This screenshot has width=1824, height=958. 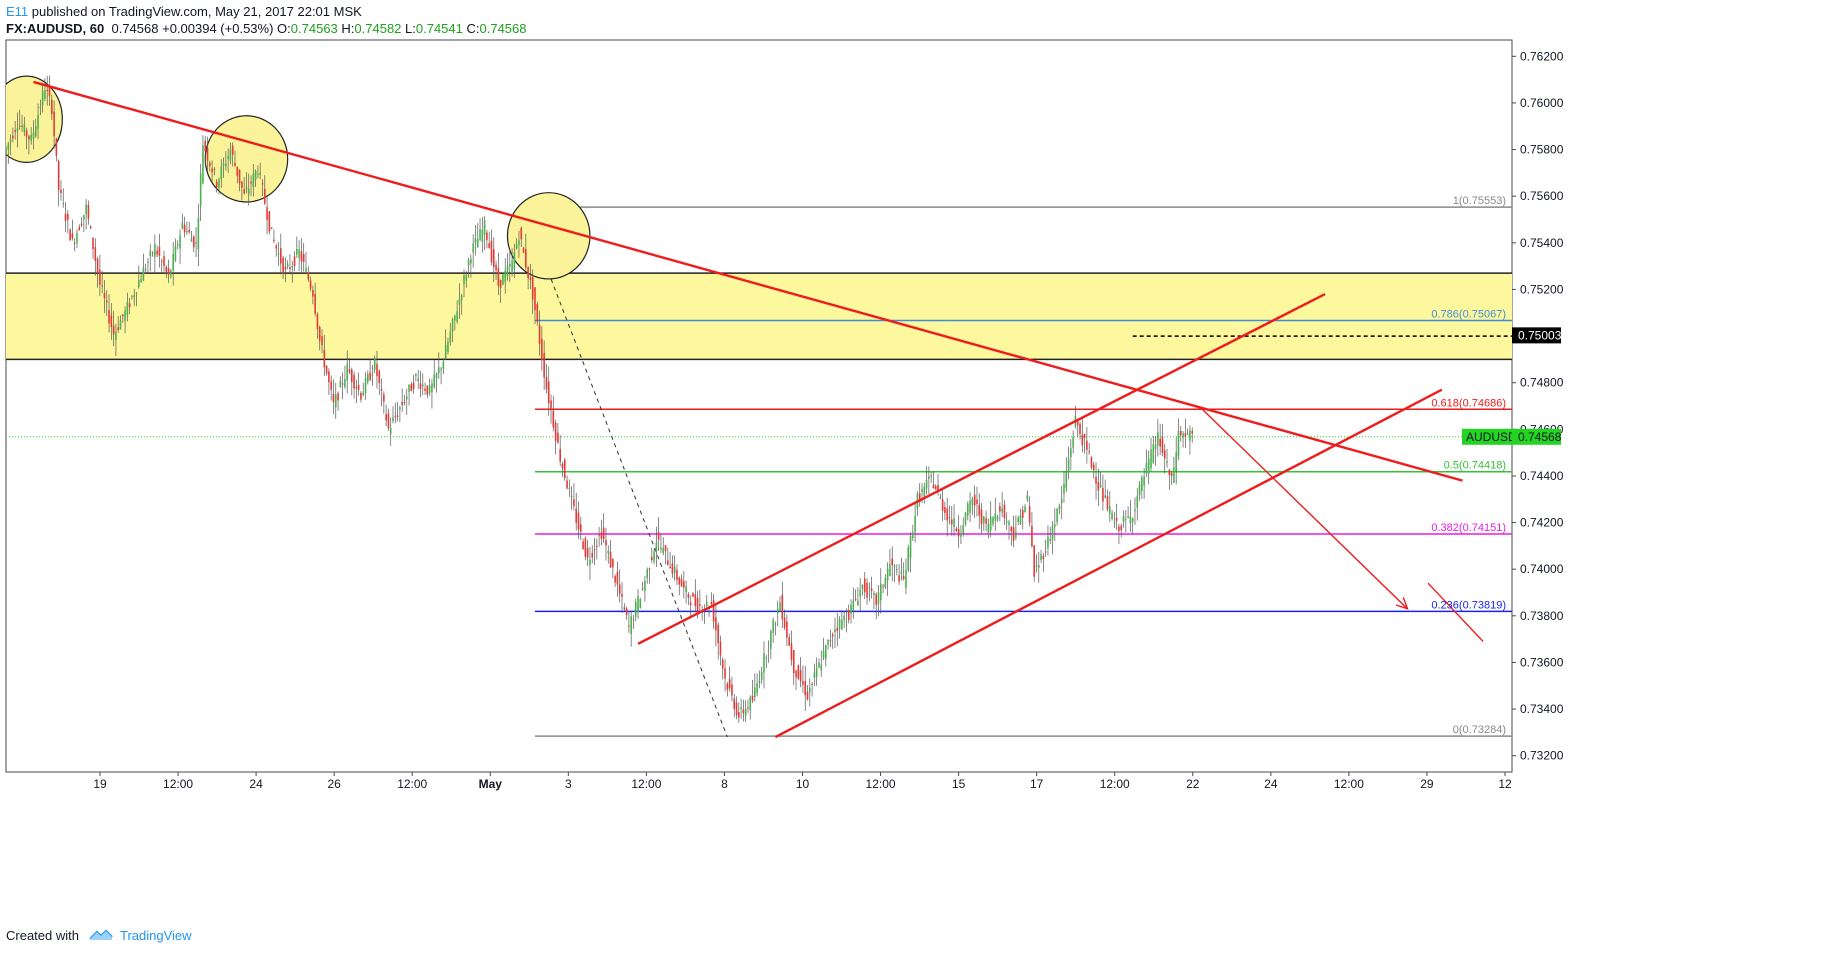 What do you see at coordinates (981, 469) in the screenshot?
I see `trendline-channel-upper` at bounding box center [981, 469].